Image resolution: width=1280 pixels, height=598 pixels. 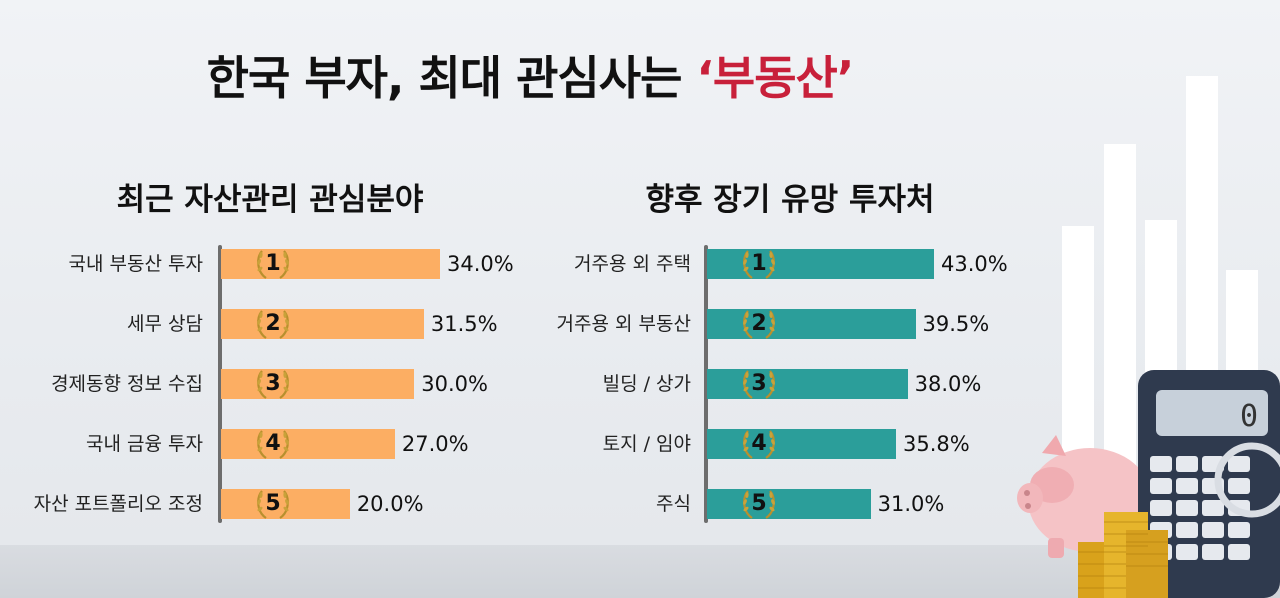 What do you see at coordinates (451, 78) in the screenshot?
I see `title-main: 한국 부자, 최대 관심사는` at bounding box center [451, 78].